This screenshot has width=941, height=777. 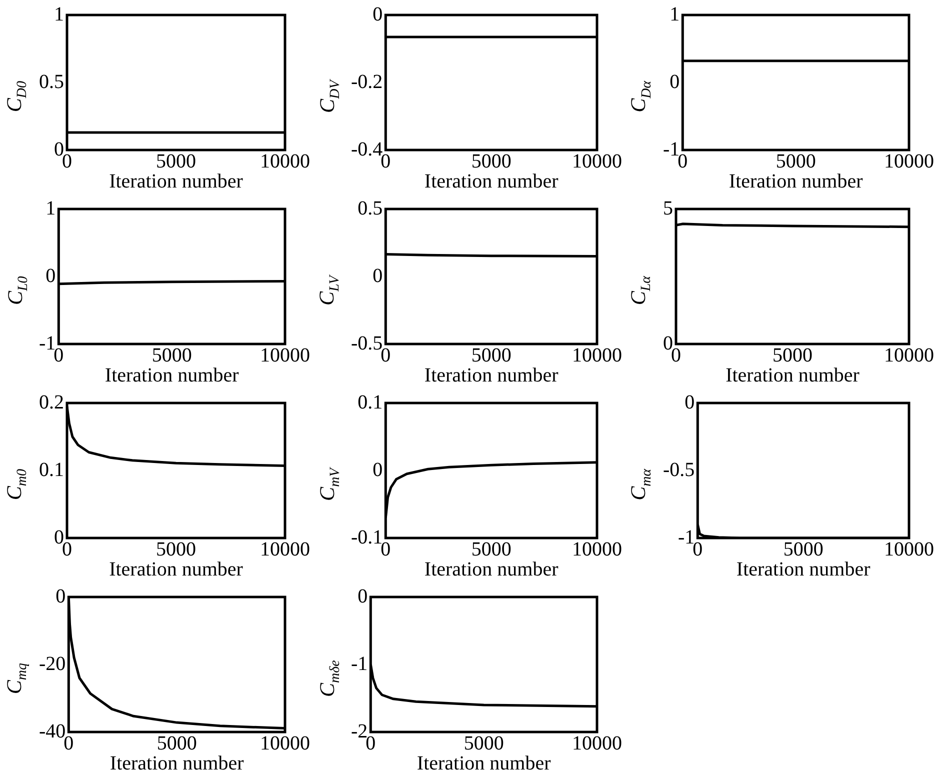 What do you see at coordinates (52, 663) in the screenshot?
I see `y-tick-label: -20` at bounding box center [52, 663].